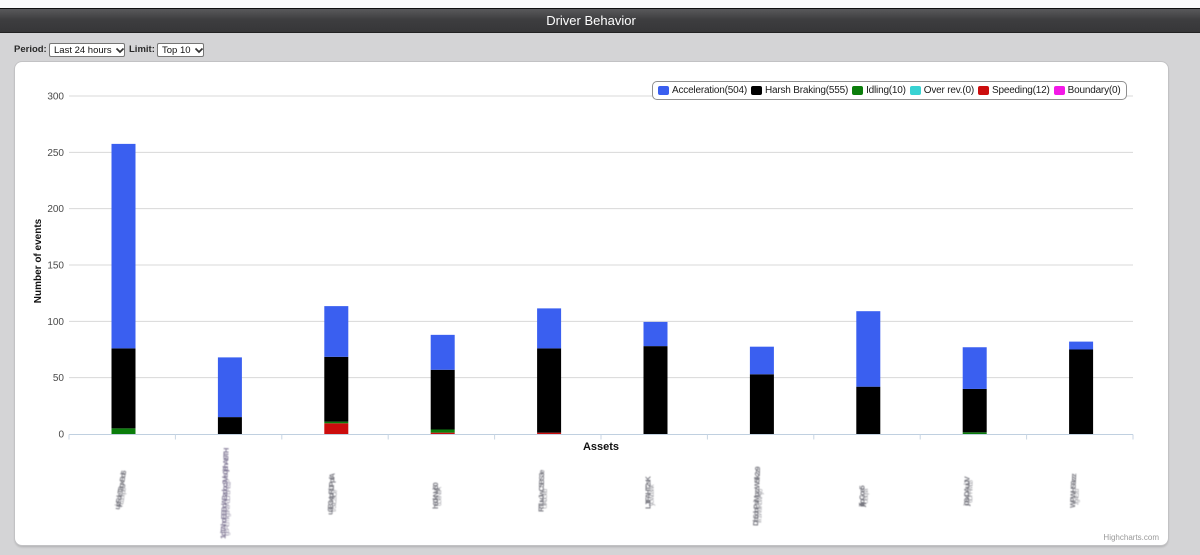 The height and width of the screenshot is (555, 1200). I want to click on svg-text: WPWHS9zzz, so click(1073, 490).